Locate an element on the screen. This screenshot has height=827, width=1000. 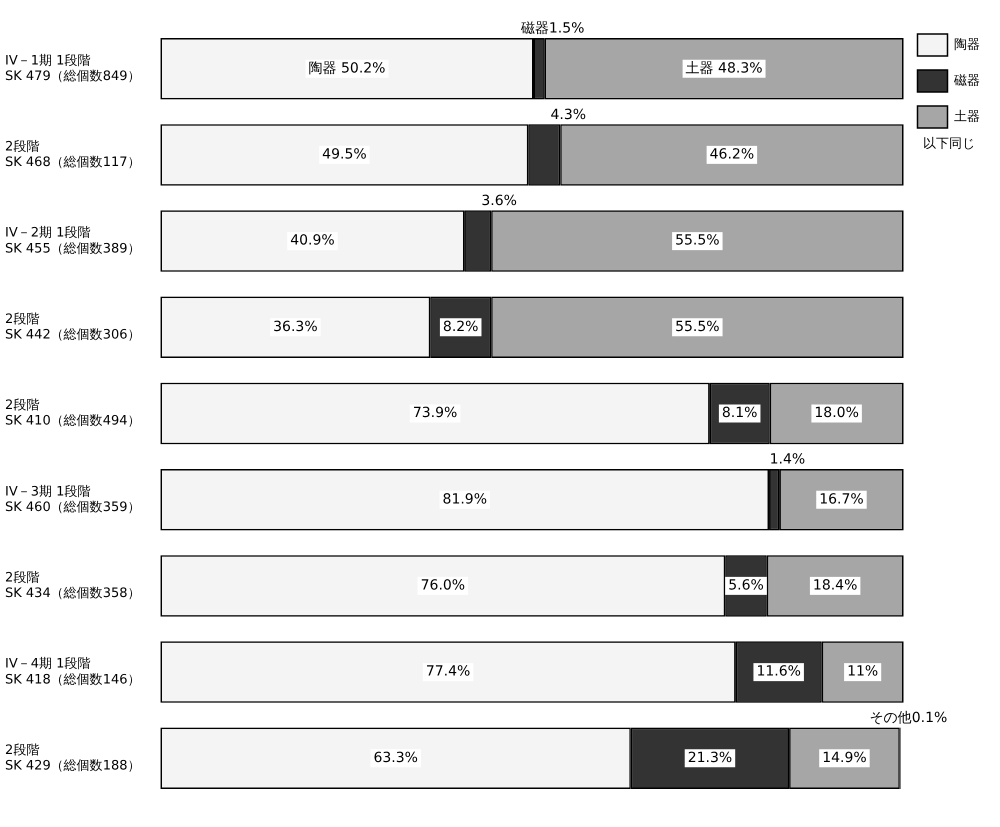
data-label: その他0.1% is located at coordinates (909, 718).